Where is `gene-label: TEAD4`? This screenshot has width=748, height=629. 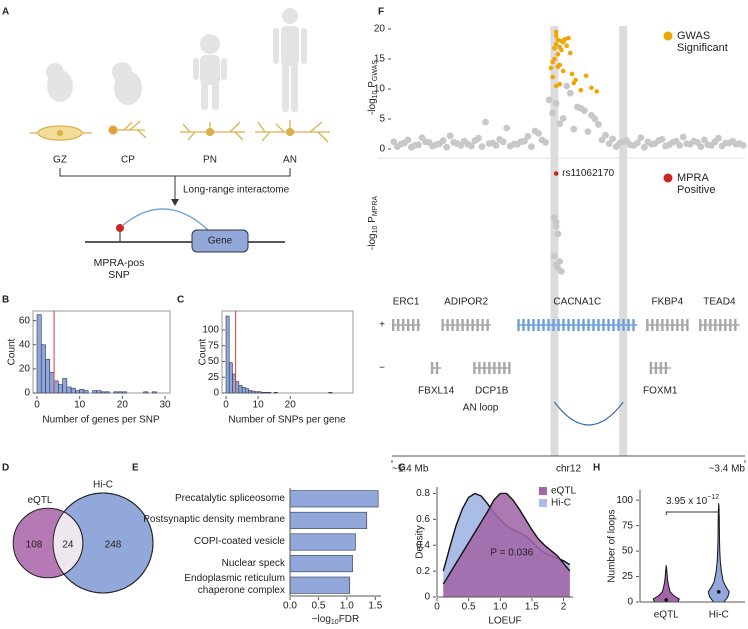
gene-label: TEAD4 is located at coordinates (719, 302).